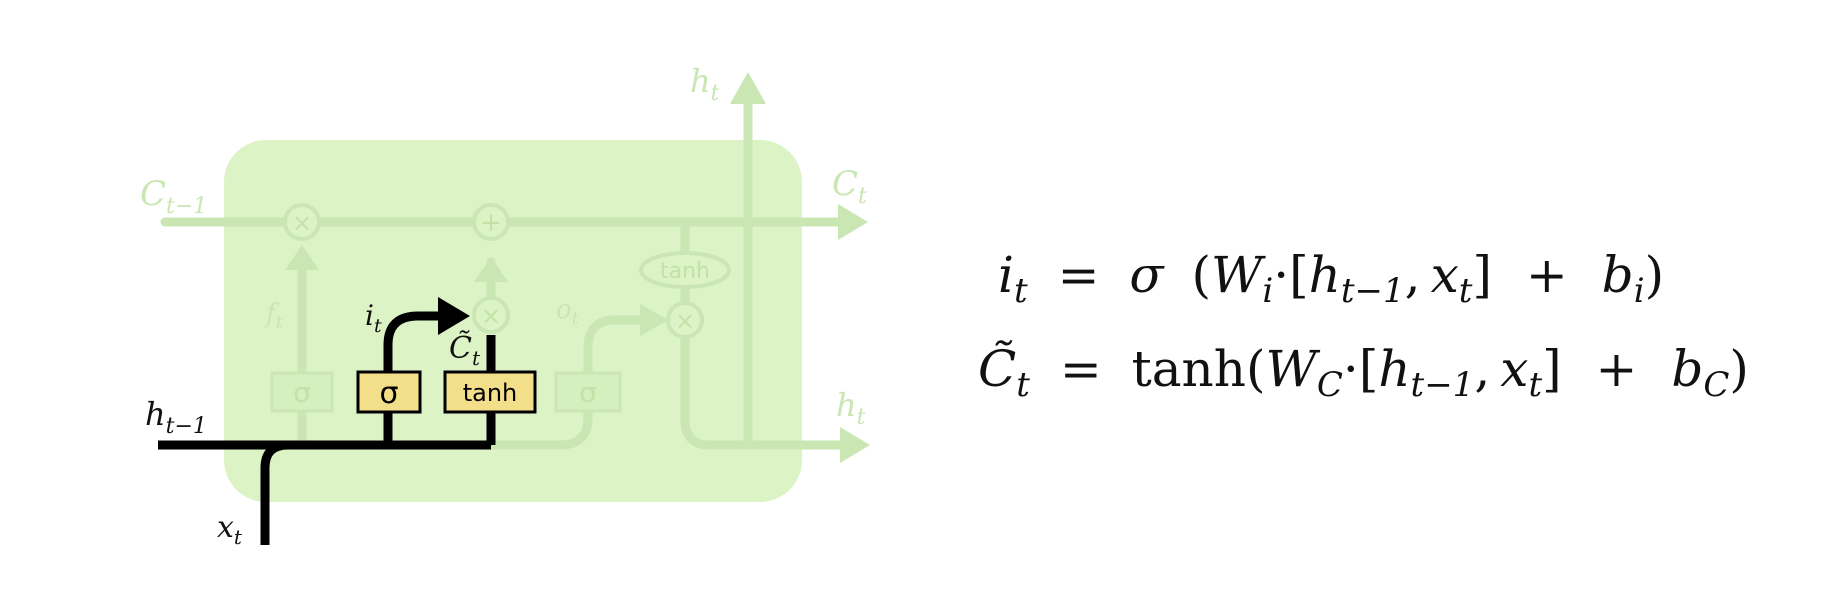 Image resolution: width=1844 pixels, height=602 pixels. What do you see at coordinates (849, 186) in the screenshot?
I see `label-c-next: Ct` at bounding box center [849, 186].